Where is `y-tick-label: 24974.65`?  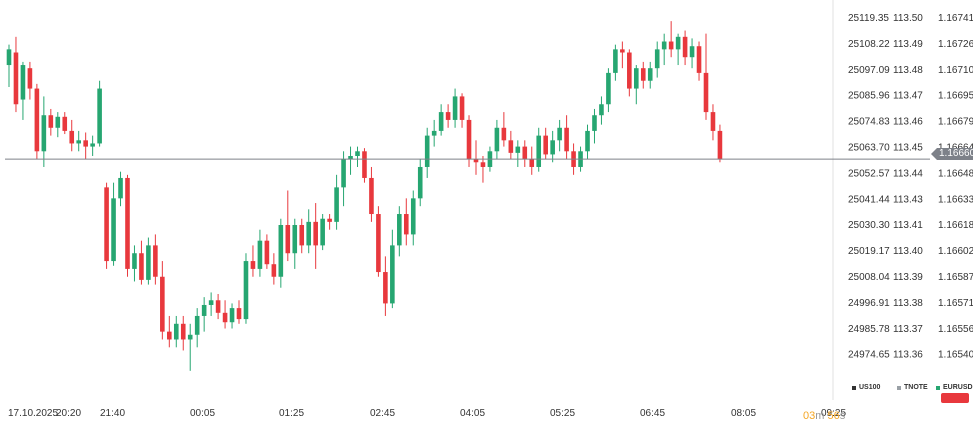
y-tick-label: 24974.65 is located at coordinates (869, 355).